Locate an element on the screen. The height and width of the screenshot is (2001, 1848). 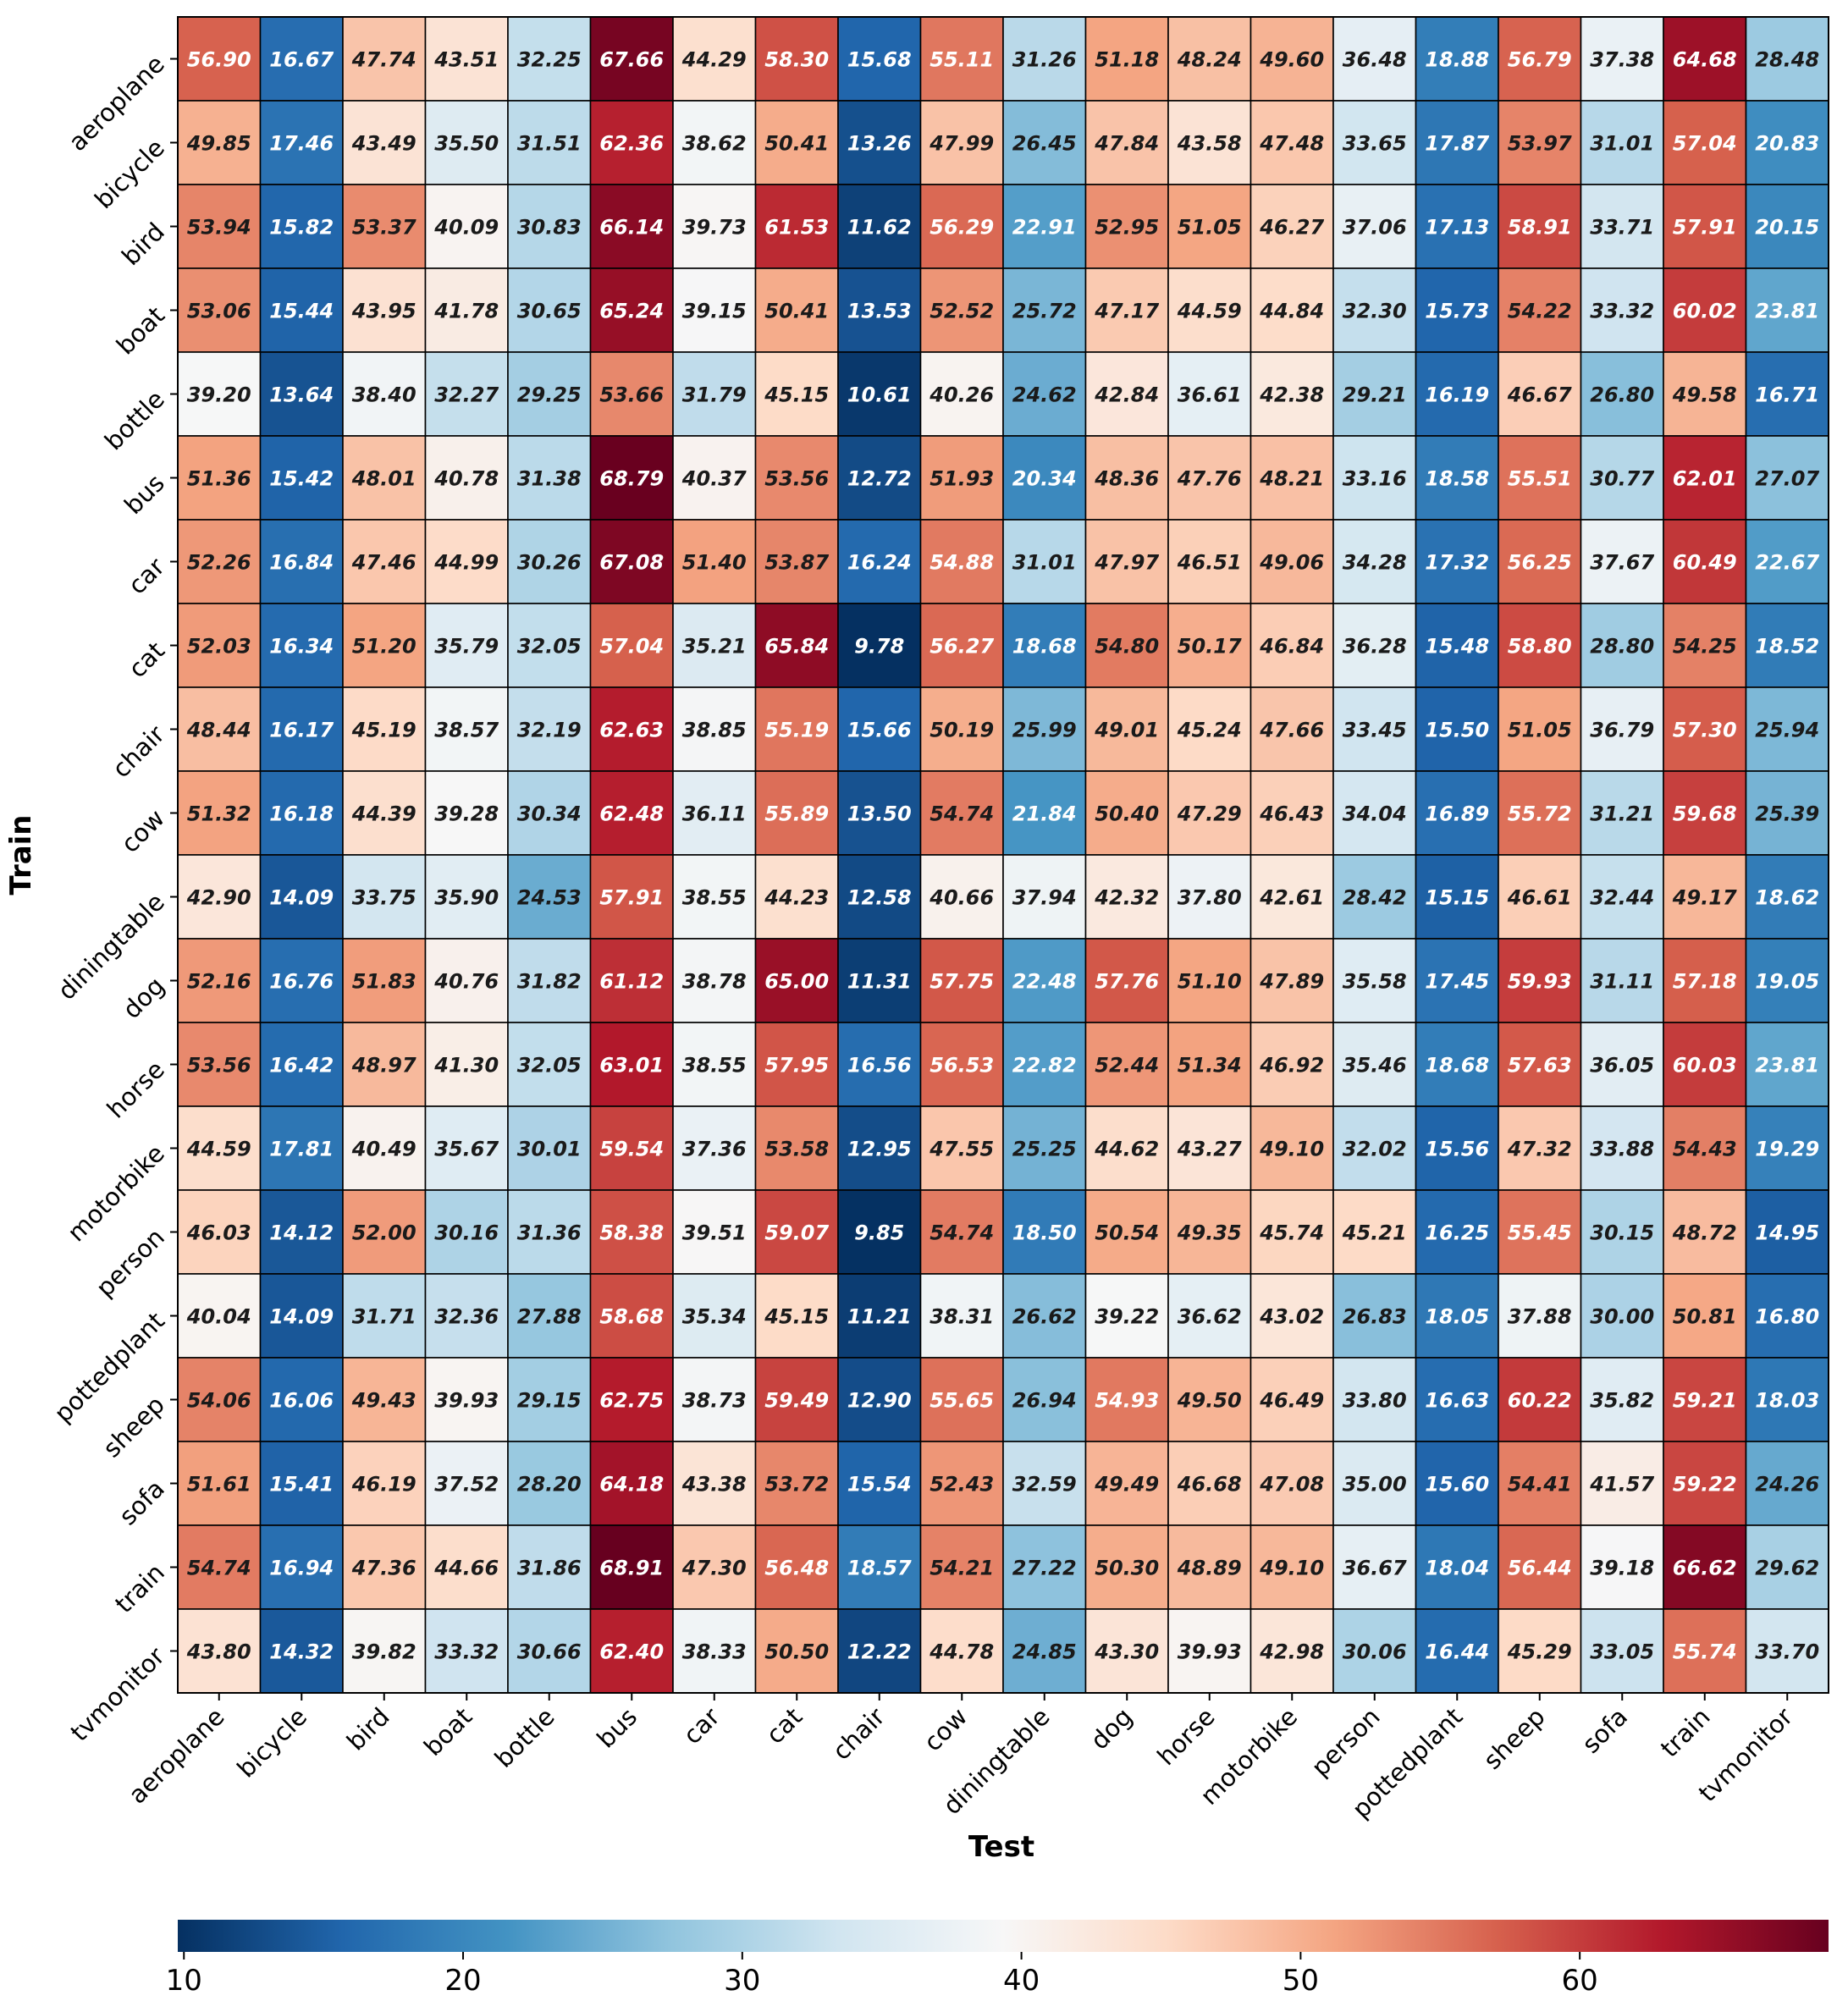
cell-value-label: 49.06 is located at coordinates (1291, 563).